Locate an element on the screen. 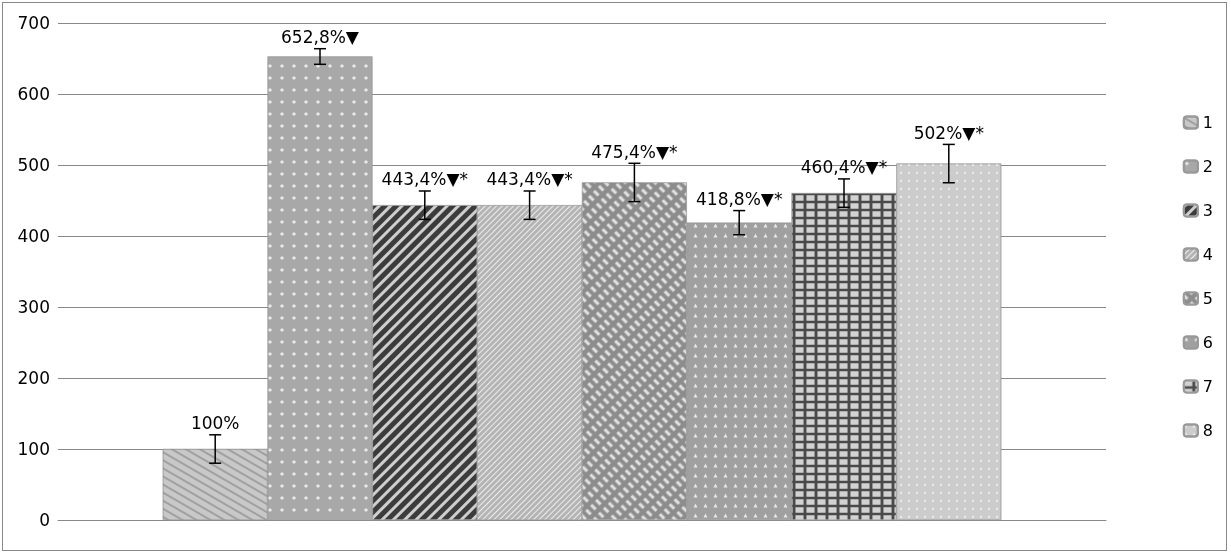 This screenshot has height=555, width=1231. legend-label: 2 is located at coordinates (1208, 166).